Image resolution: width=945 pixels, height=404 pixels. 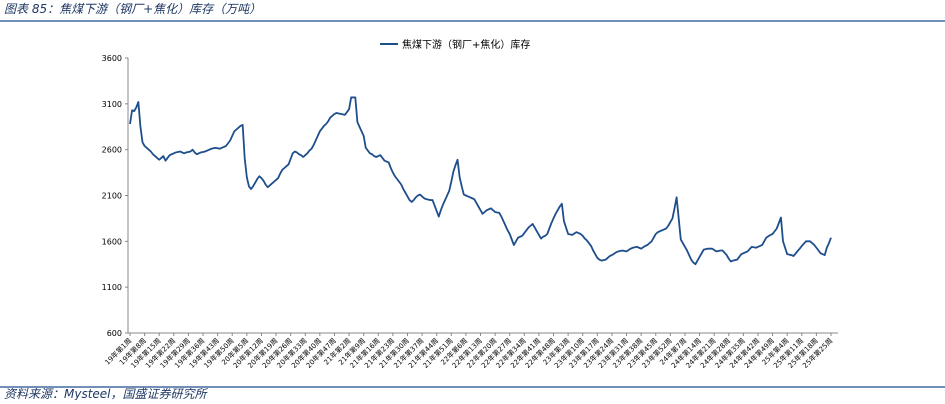 What do you see at coordinates (112, 58) in the screenshot?
I see `y-tick-label: 3600` at bounding box center [112, 58].